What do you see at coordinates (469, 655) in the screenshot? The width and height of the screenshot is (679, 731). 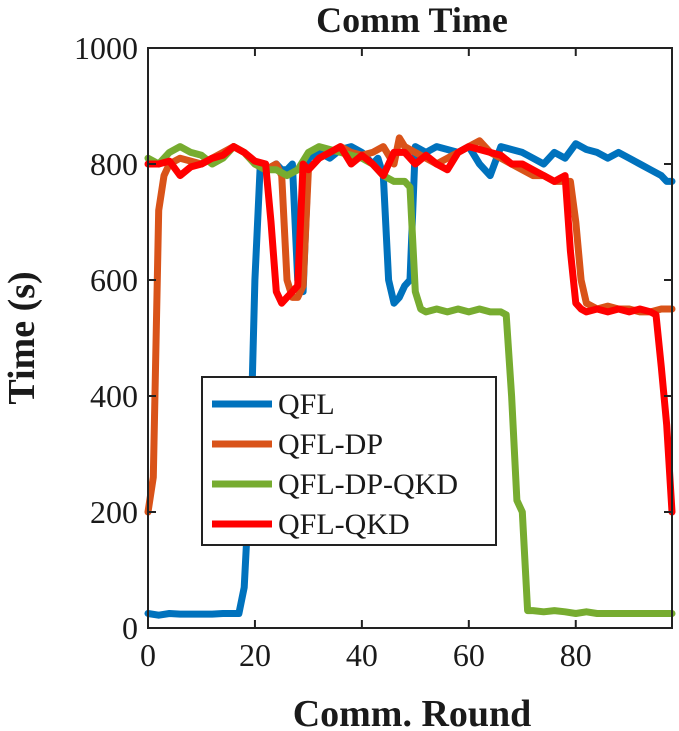 I see `x-tick-label: 60` at bounding box center [469, 655].